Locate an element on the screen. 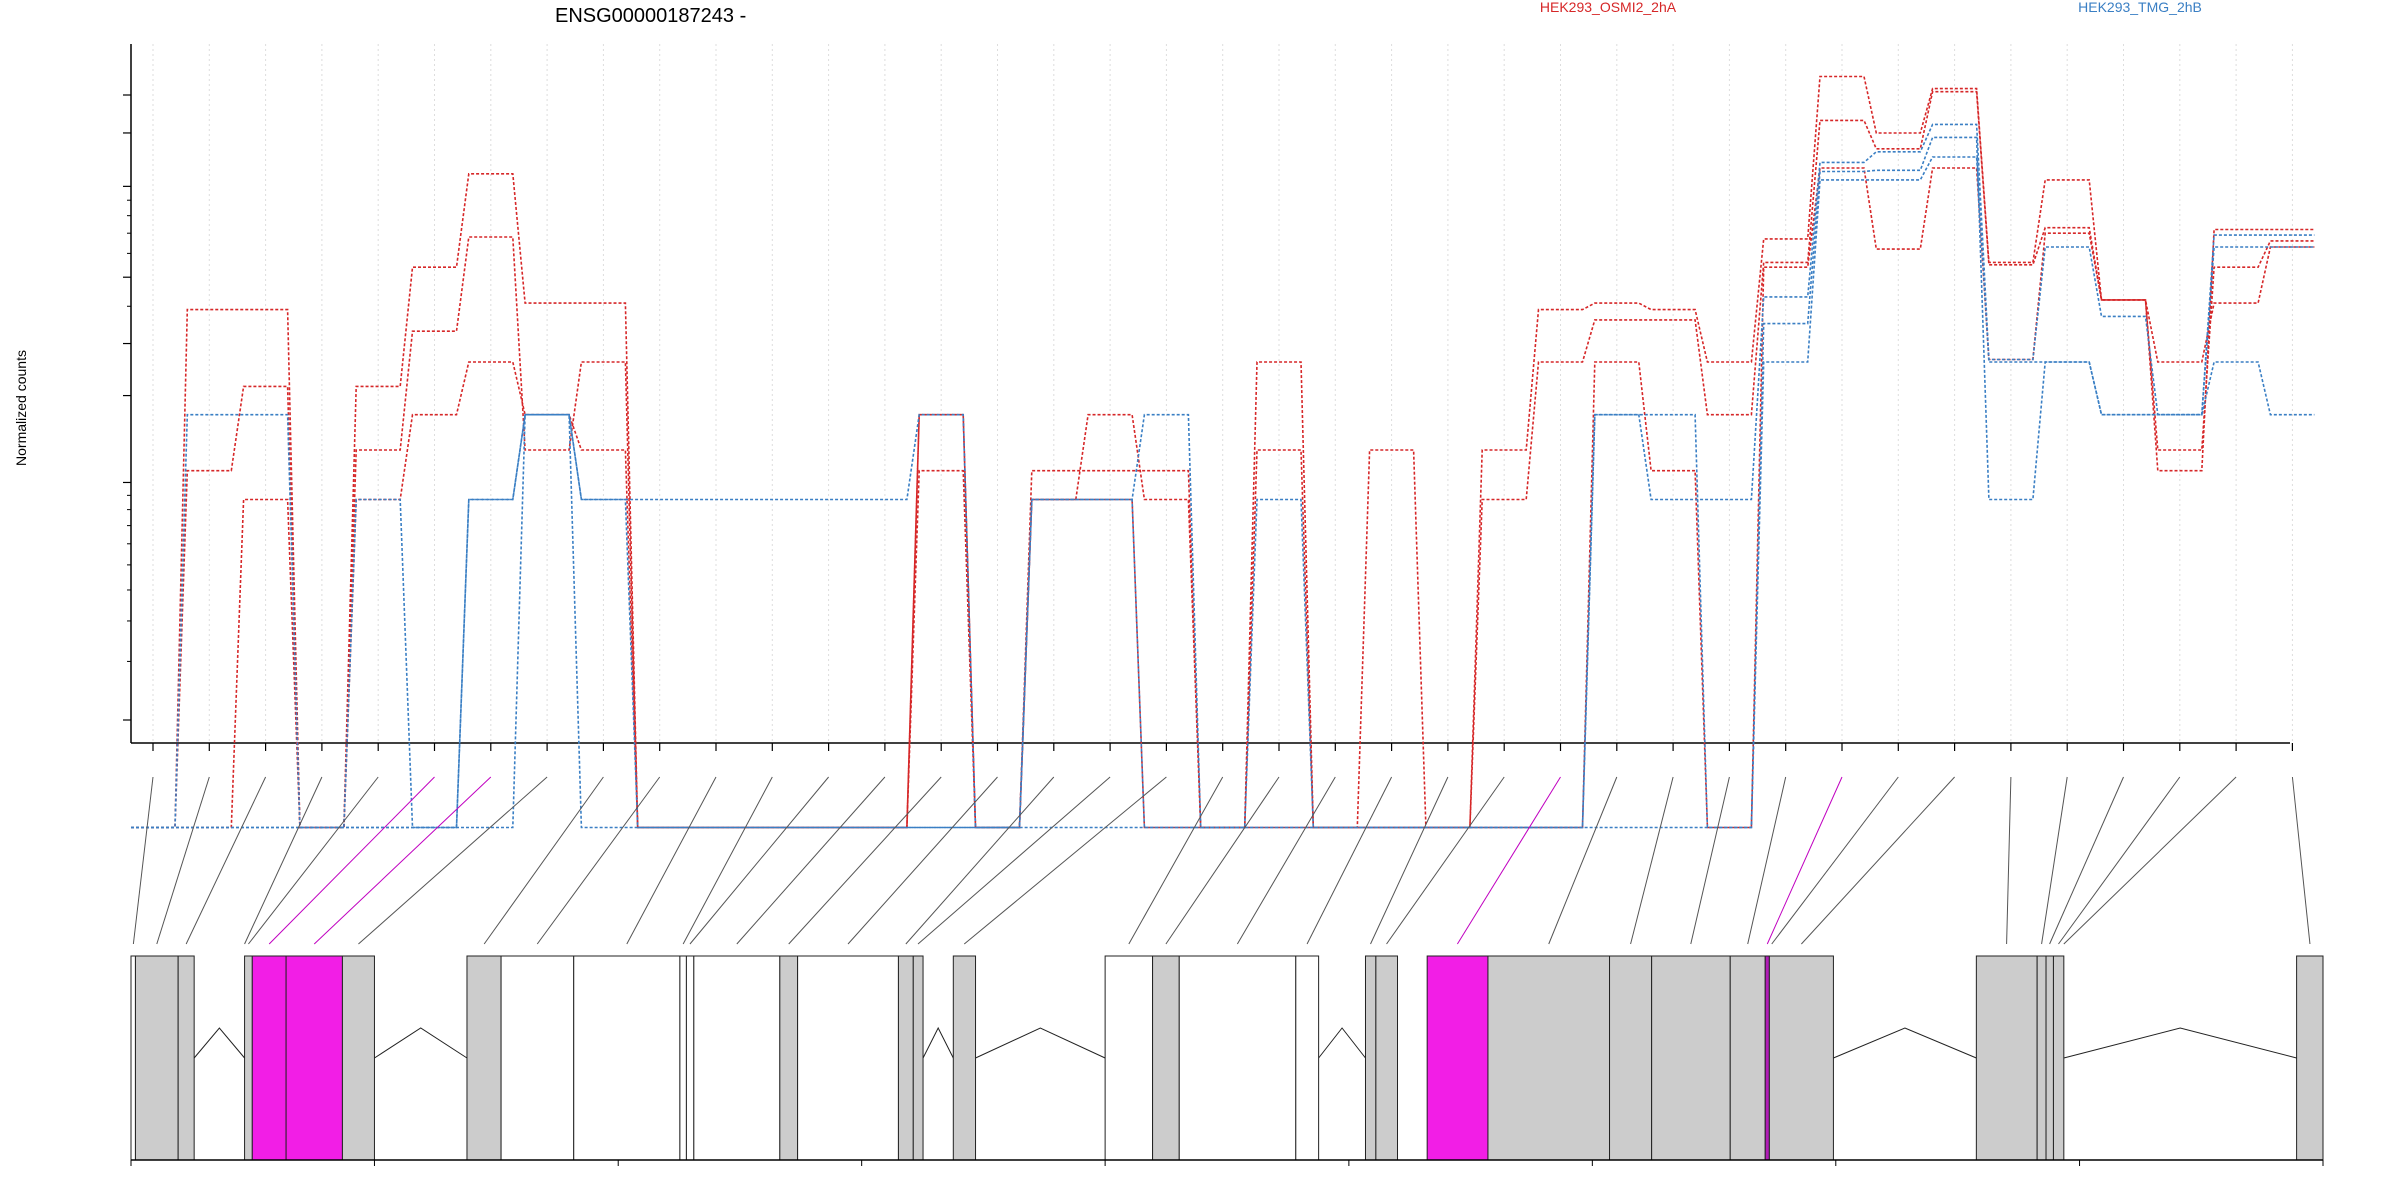 The image size is (2400, 1200). connector-e018 is located at coordinates (1014, 860).